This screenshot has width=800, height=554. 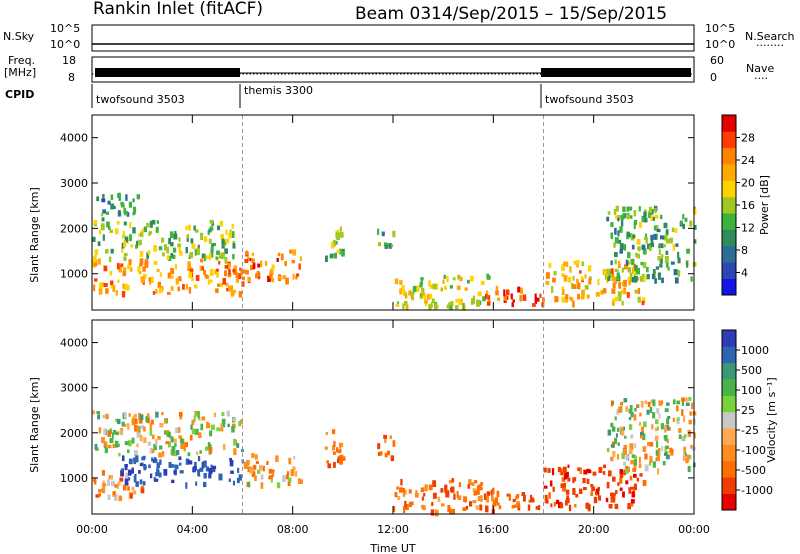 What do you see at coordinates (770, 36) in the screenshot?
I see `nsearch-label: N.Search` at bounding box center [770, 36].